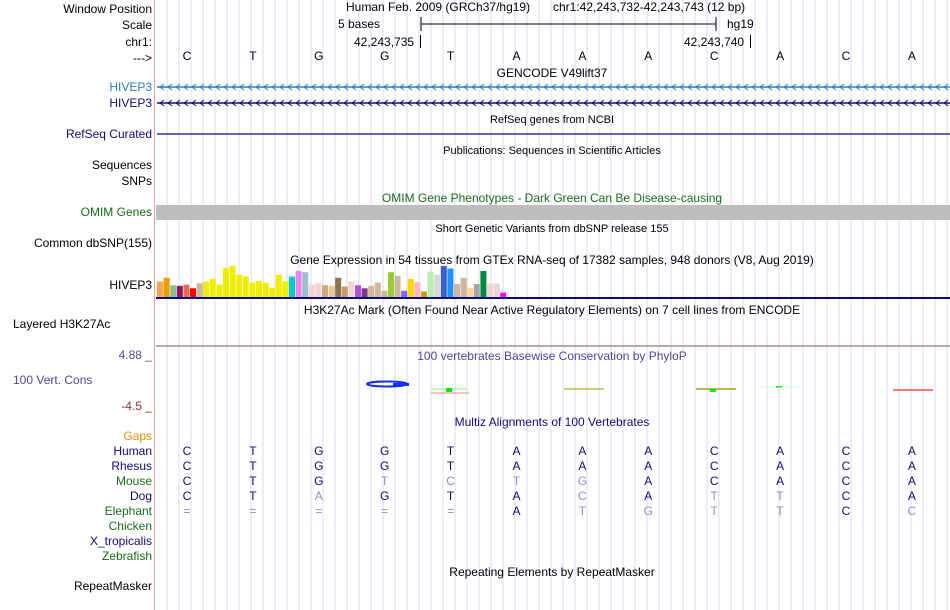 This screenshot has width=950, height=610. I want to click on phylop-max: 4.88 _, so click(135, 355).